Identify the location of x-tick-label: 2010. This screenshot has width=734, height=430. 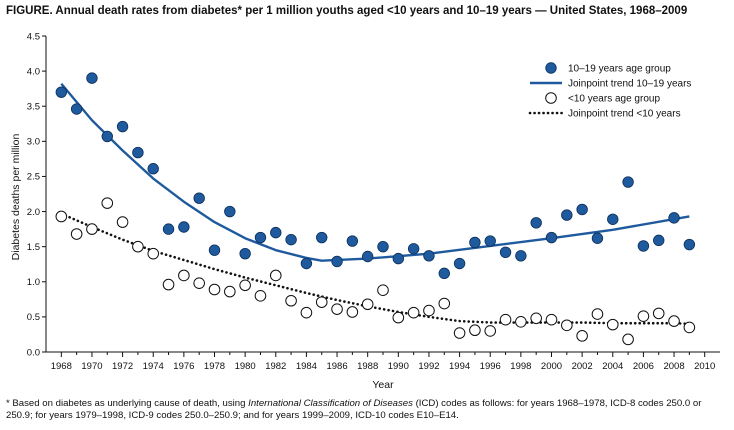
(704, 366).